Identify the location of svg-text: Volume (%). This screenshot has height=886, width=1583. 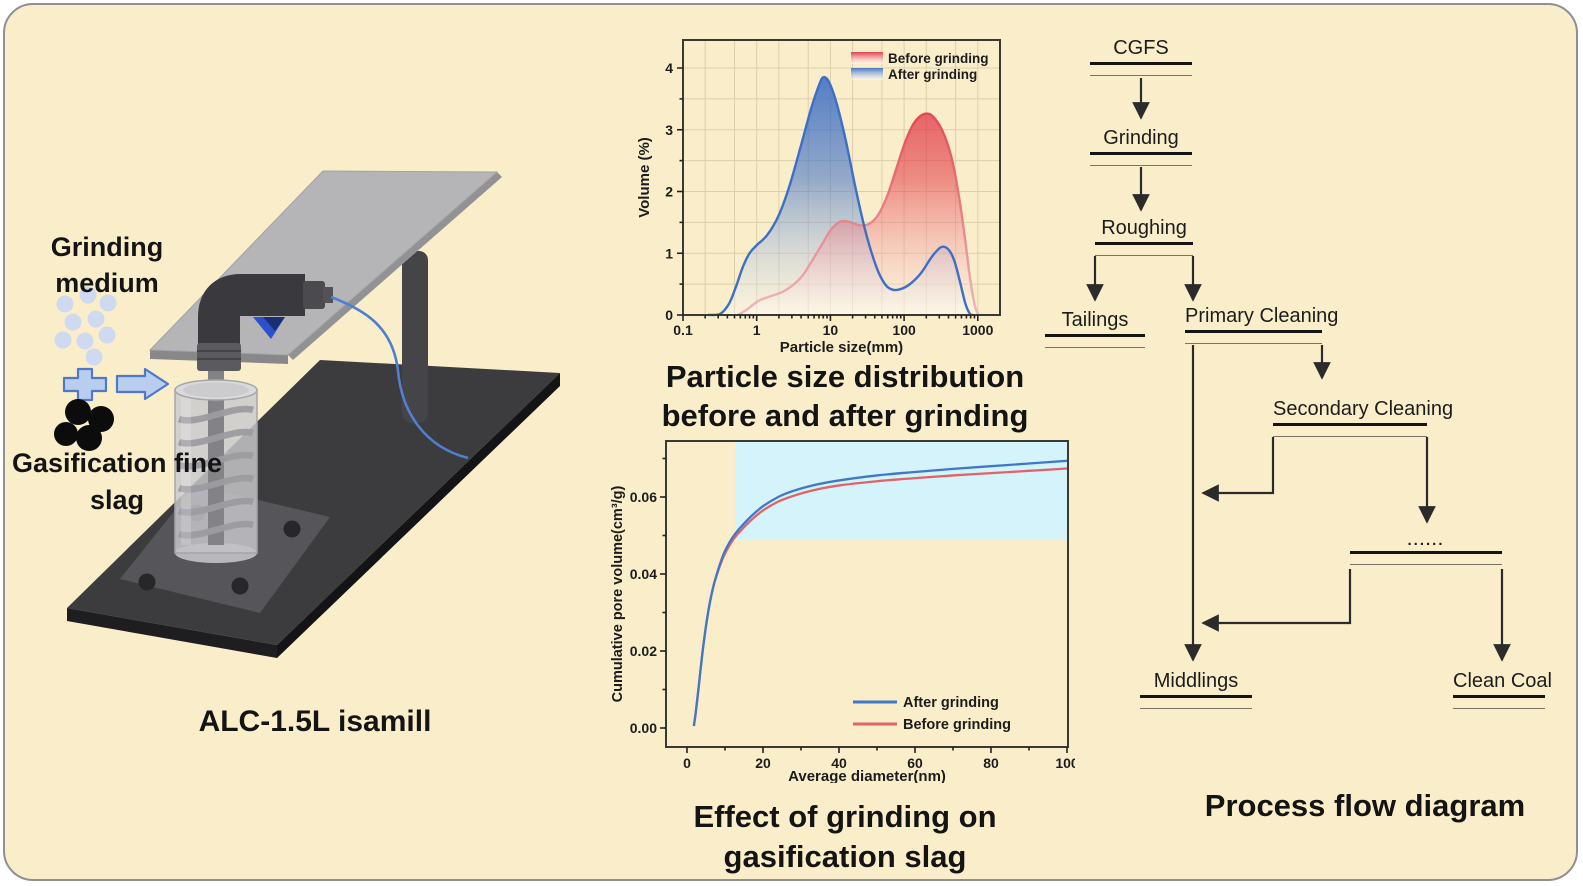
(644, 177).